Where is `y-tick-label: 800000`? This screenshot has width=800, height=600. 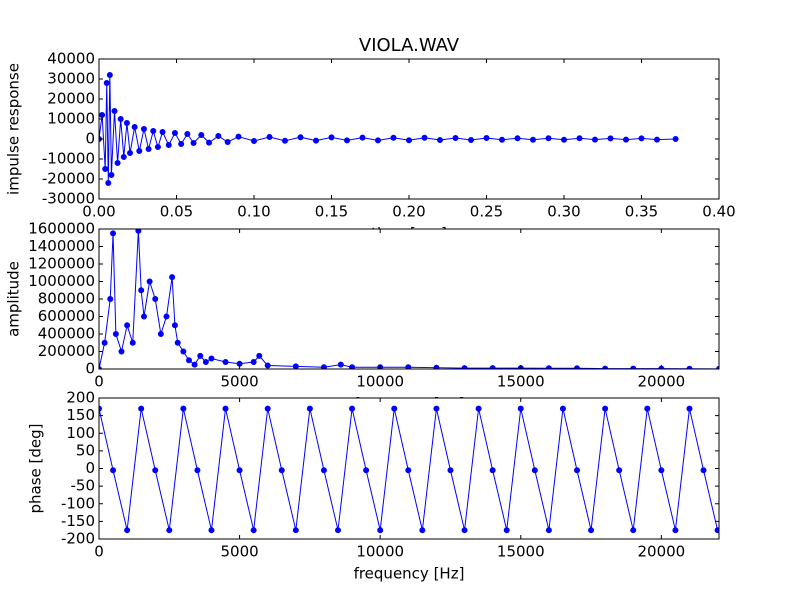
y-tick-label: 800000 is located at coordinates (66, 299).